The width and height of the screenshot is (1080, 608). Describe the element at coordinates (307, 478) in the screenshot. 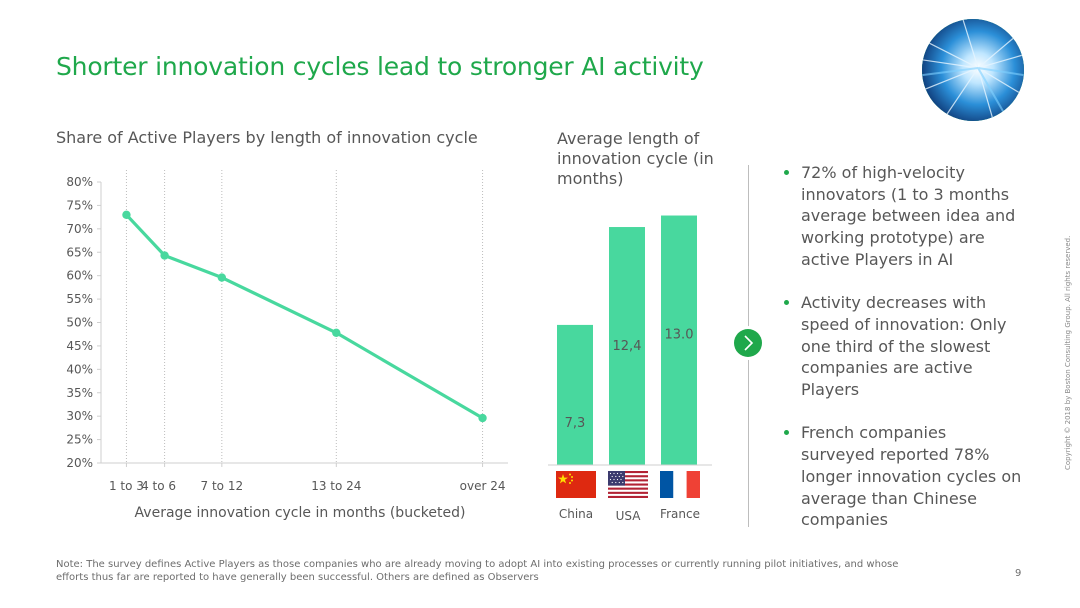

I see `line-chart-x-ticks: 1 to 34 to 6 7 to 12 13 to 24 over 24` at that location.